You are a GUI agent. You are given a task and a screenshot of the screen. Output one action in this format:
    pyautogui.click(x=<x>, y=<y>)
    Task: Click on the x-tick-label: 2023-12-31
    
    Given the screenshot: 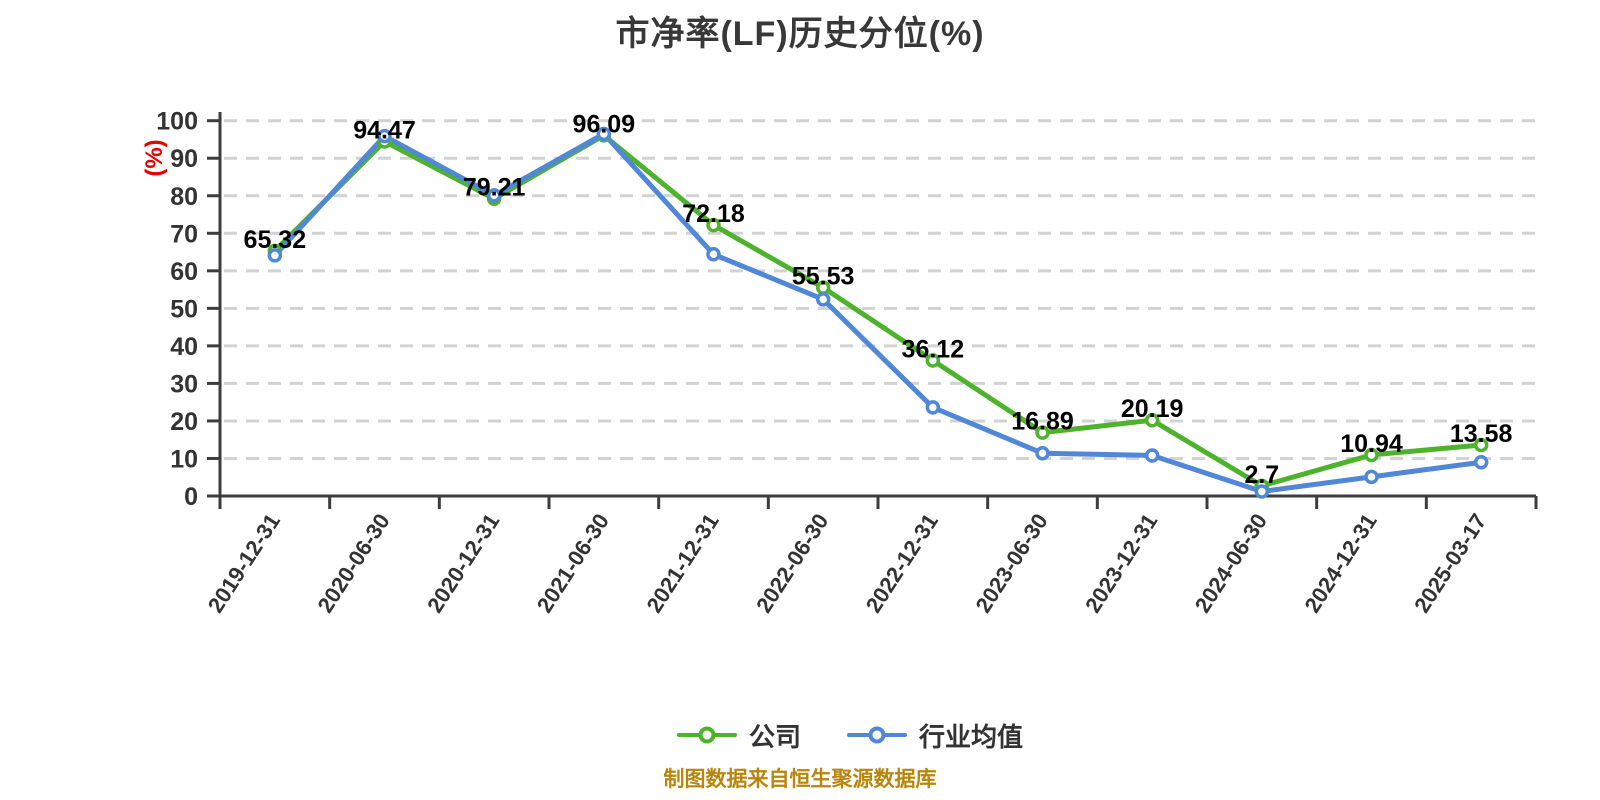 What is the action you would take?
    pyautogui.click(x=1121, y=563)
    